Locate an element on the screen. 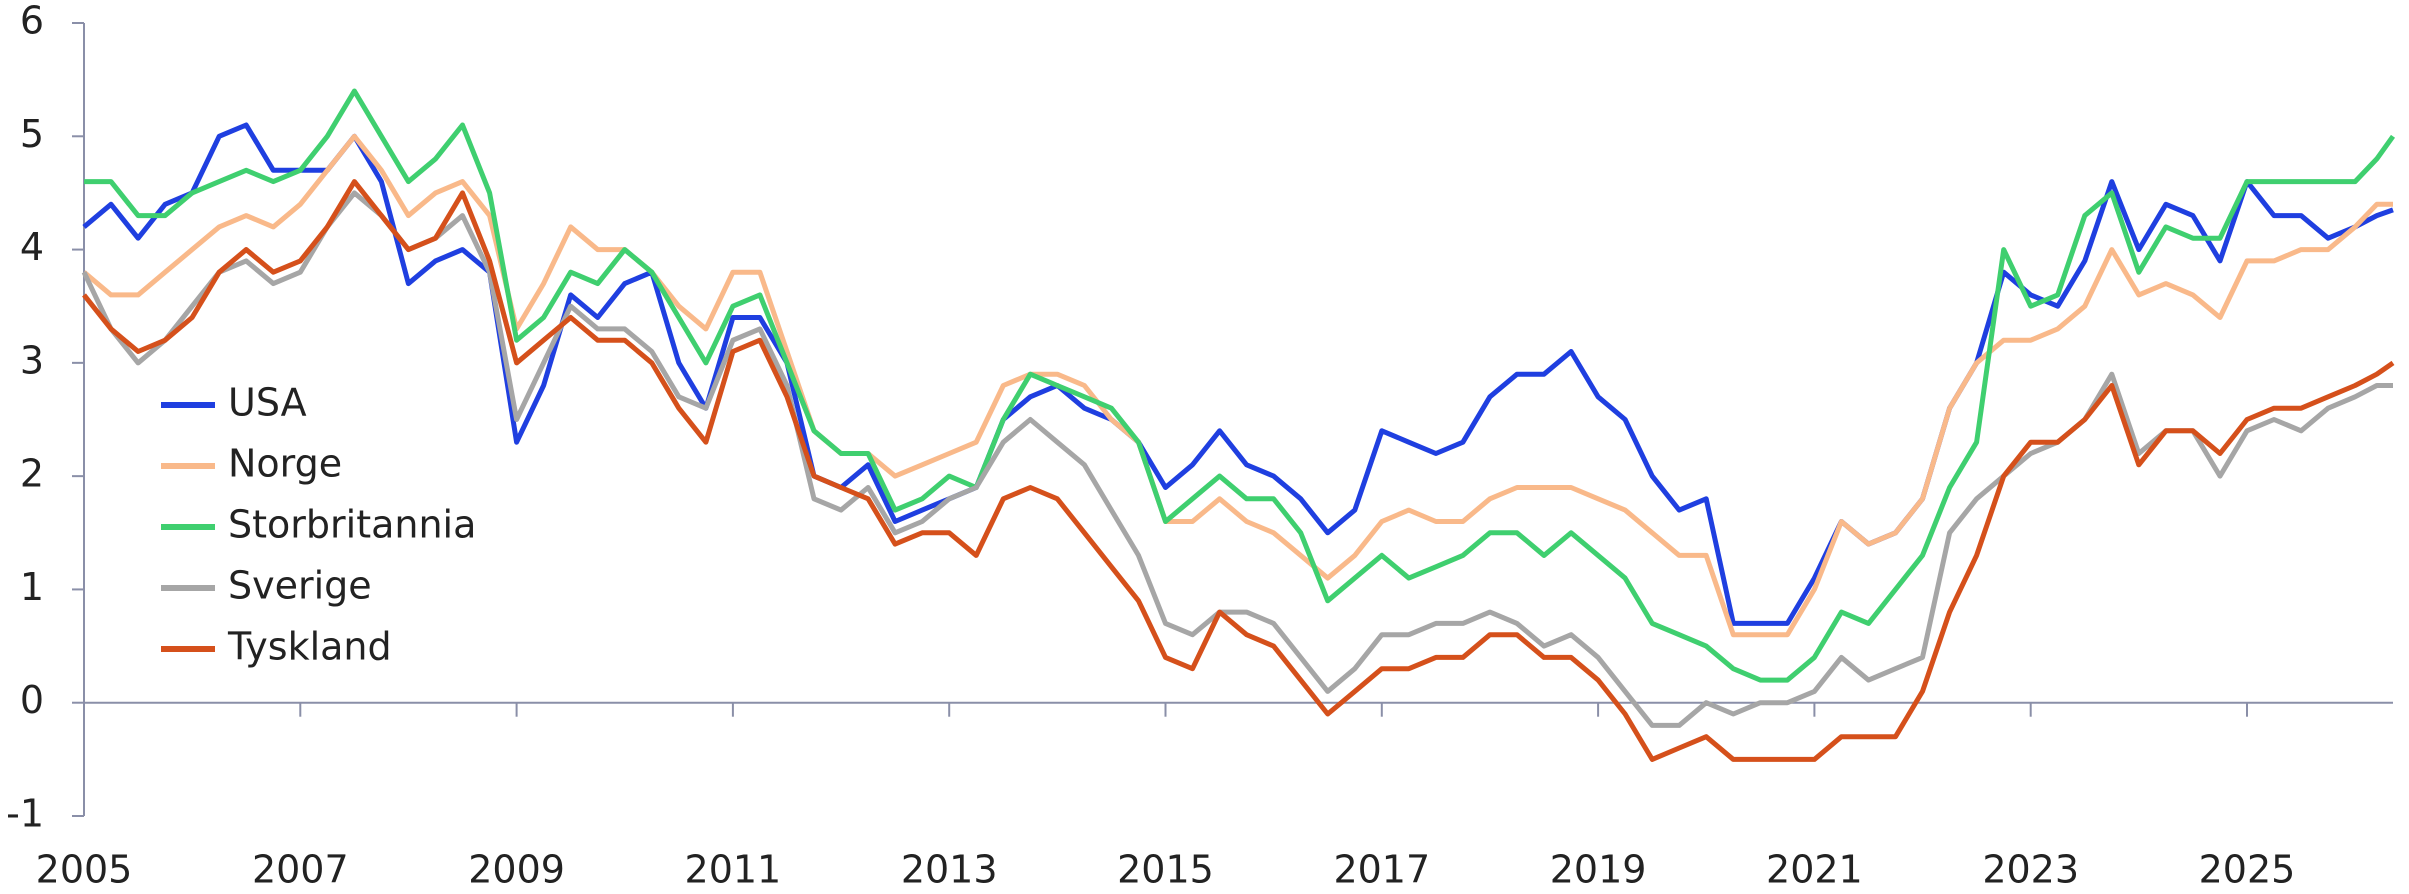 The width and height of the screenshot is (2409, 894). y-tick-label: 0 is located at coordinates (32, 700).